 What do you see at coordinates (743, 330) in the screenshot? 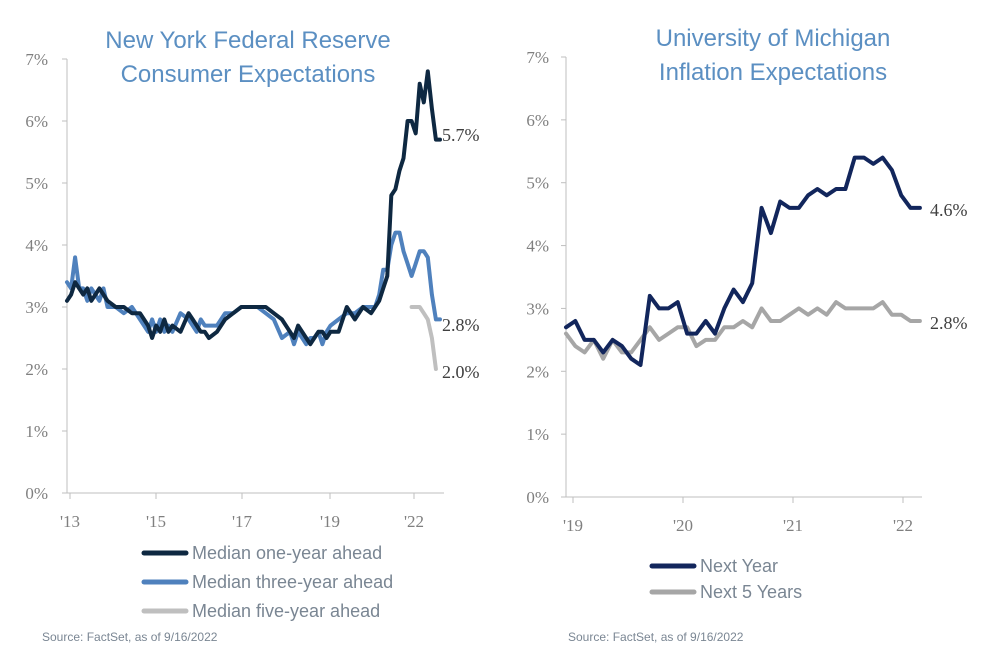
I see `series-line-next-5-years` at bounding box center [743, 330].